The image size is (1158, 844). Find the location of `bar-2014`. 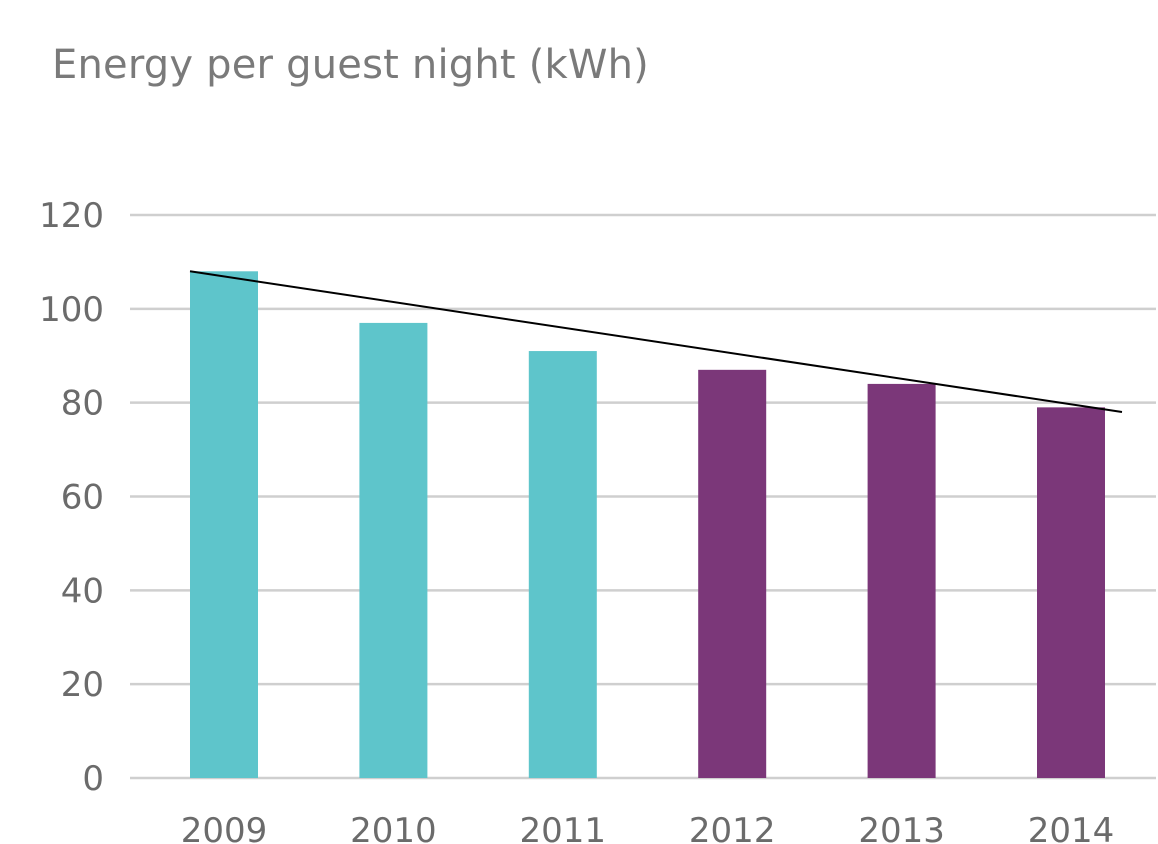

bar-2014 is located at coordinates (1071, 592).